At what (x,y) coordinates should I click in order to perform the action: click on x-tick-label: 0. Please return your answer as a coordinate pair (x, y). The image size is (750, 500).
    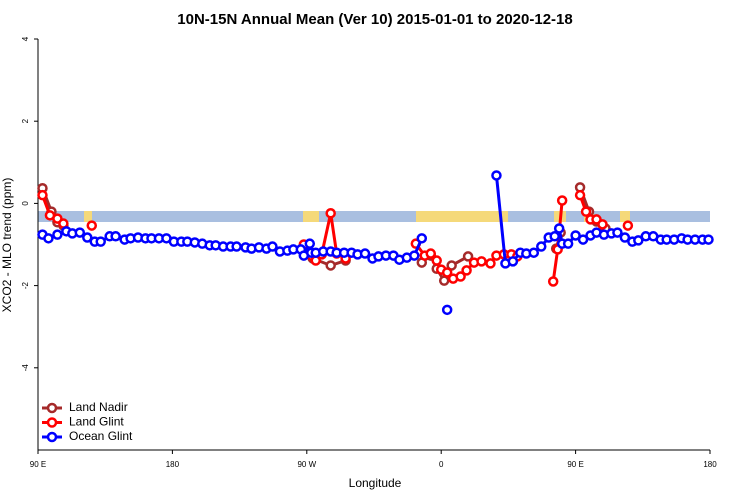
    Looking at the image, I should click on (441, 464).